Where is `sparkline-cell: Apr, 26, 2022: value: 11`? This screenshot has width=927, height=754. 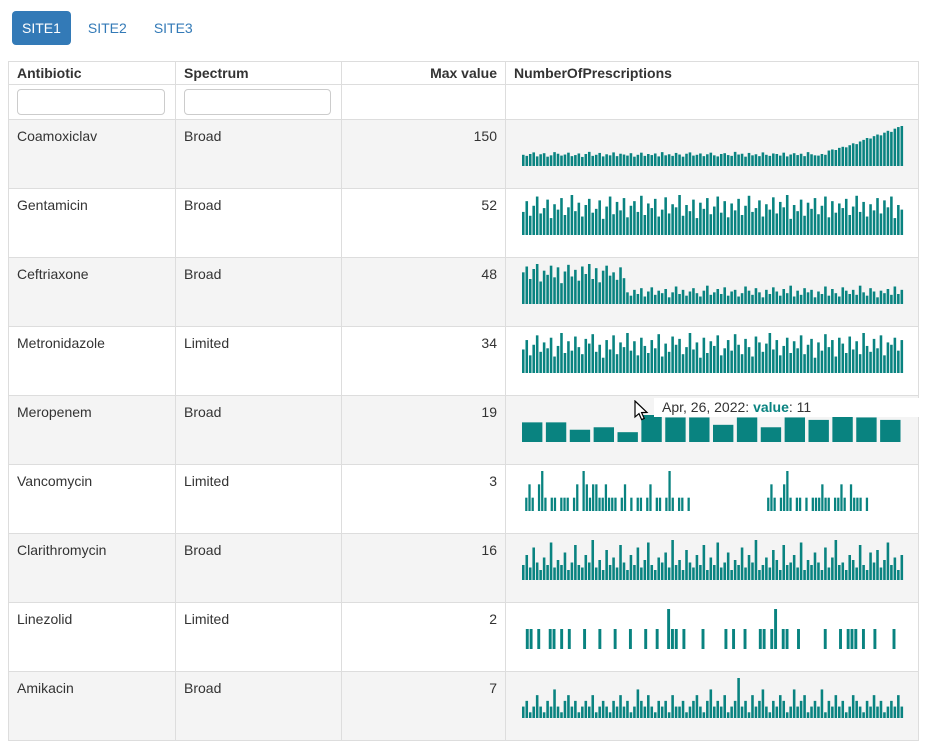
sparkline-cell: Apr, 26, 2022: value: 11 is located at coordinates (712, 430).